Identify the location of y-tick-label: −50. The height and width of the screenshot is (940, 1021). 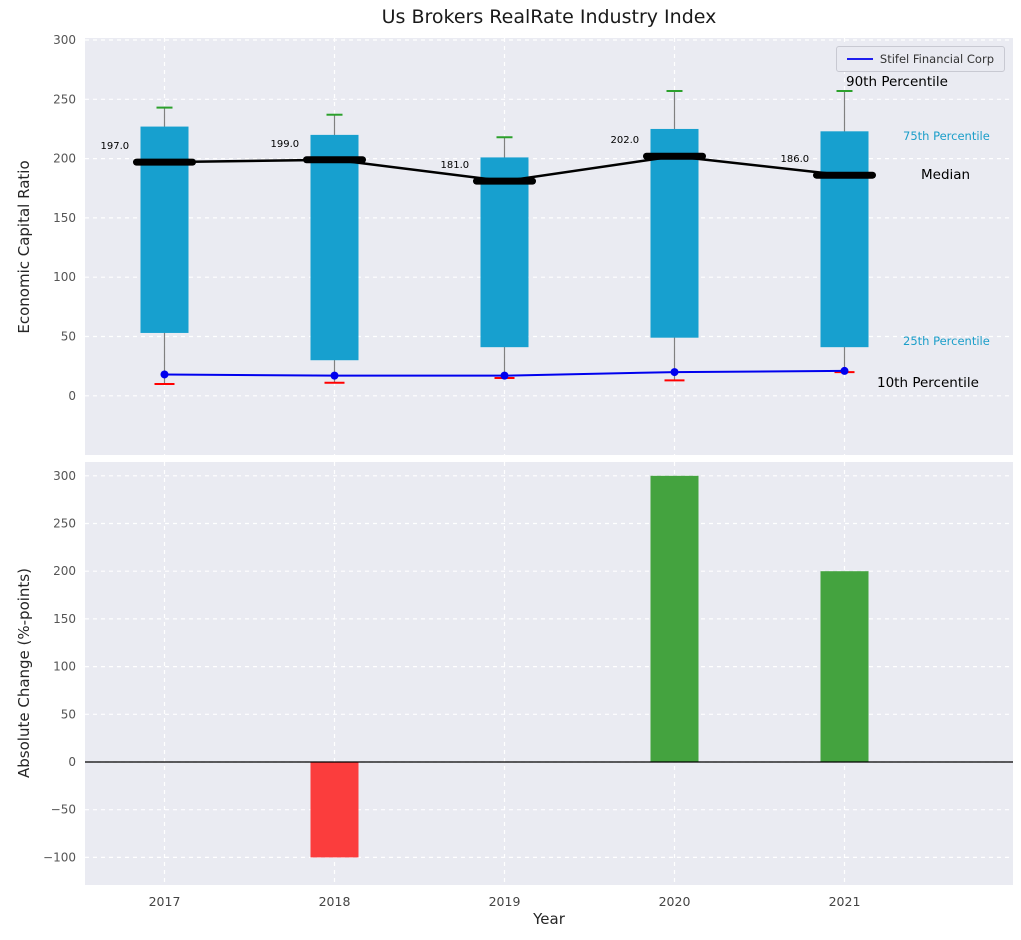
(63, 810).